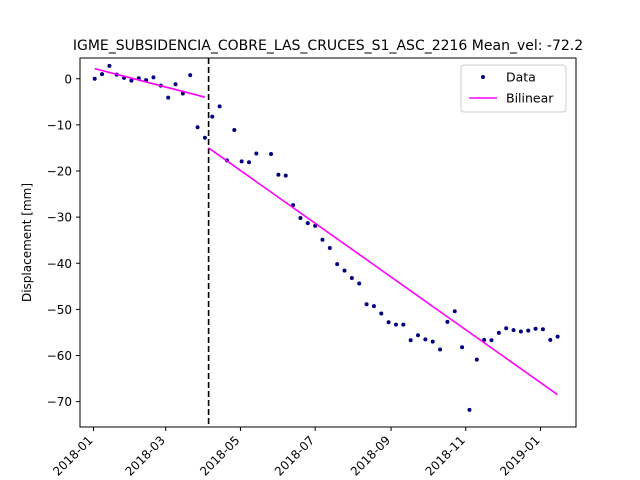 The height and width of the screenshot is (480, 640). What do you see at coordinates (445, 455) in the screenshot?
I see `x-tick-label: 2018-11` at bounding box center [445, 455].